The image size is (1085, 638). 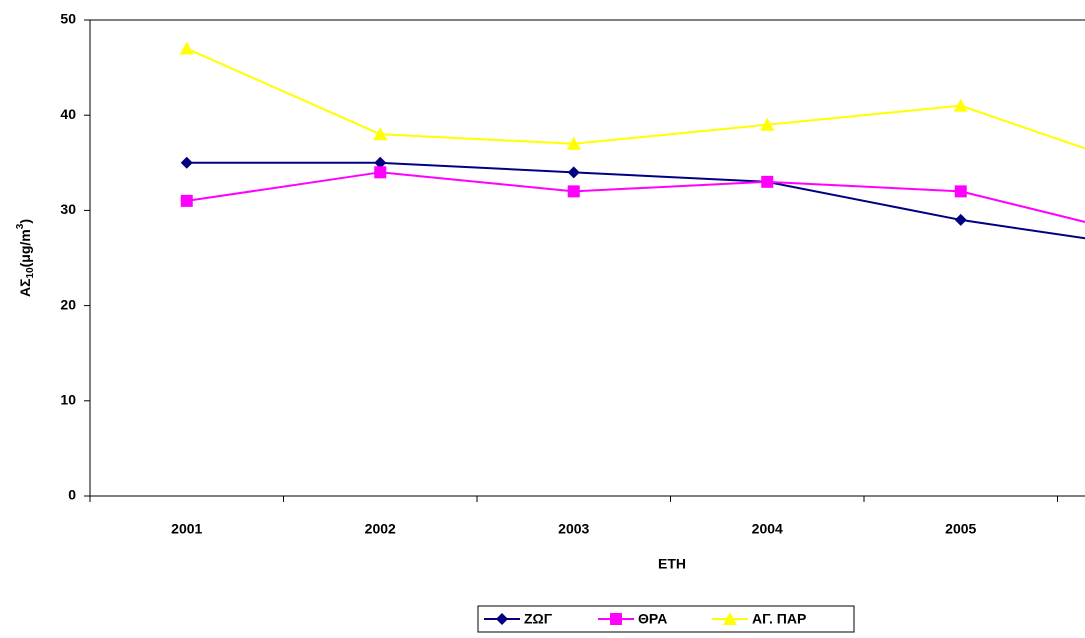 I want to click on x-axis-label: ΕΤΗ, so click(x=672, y=564).